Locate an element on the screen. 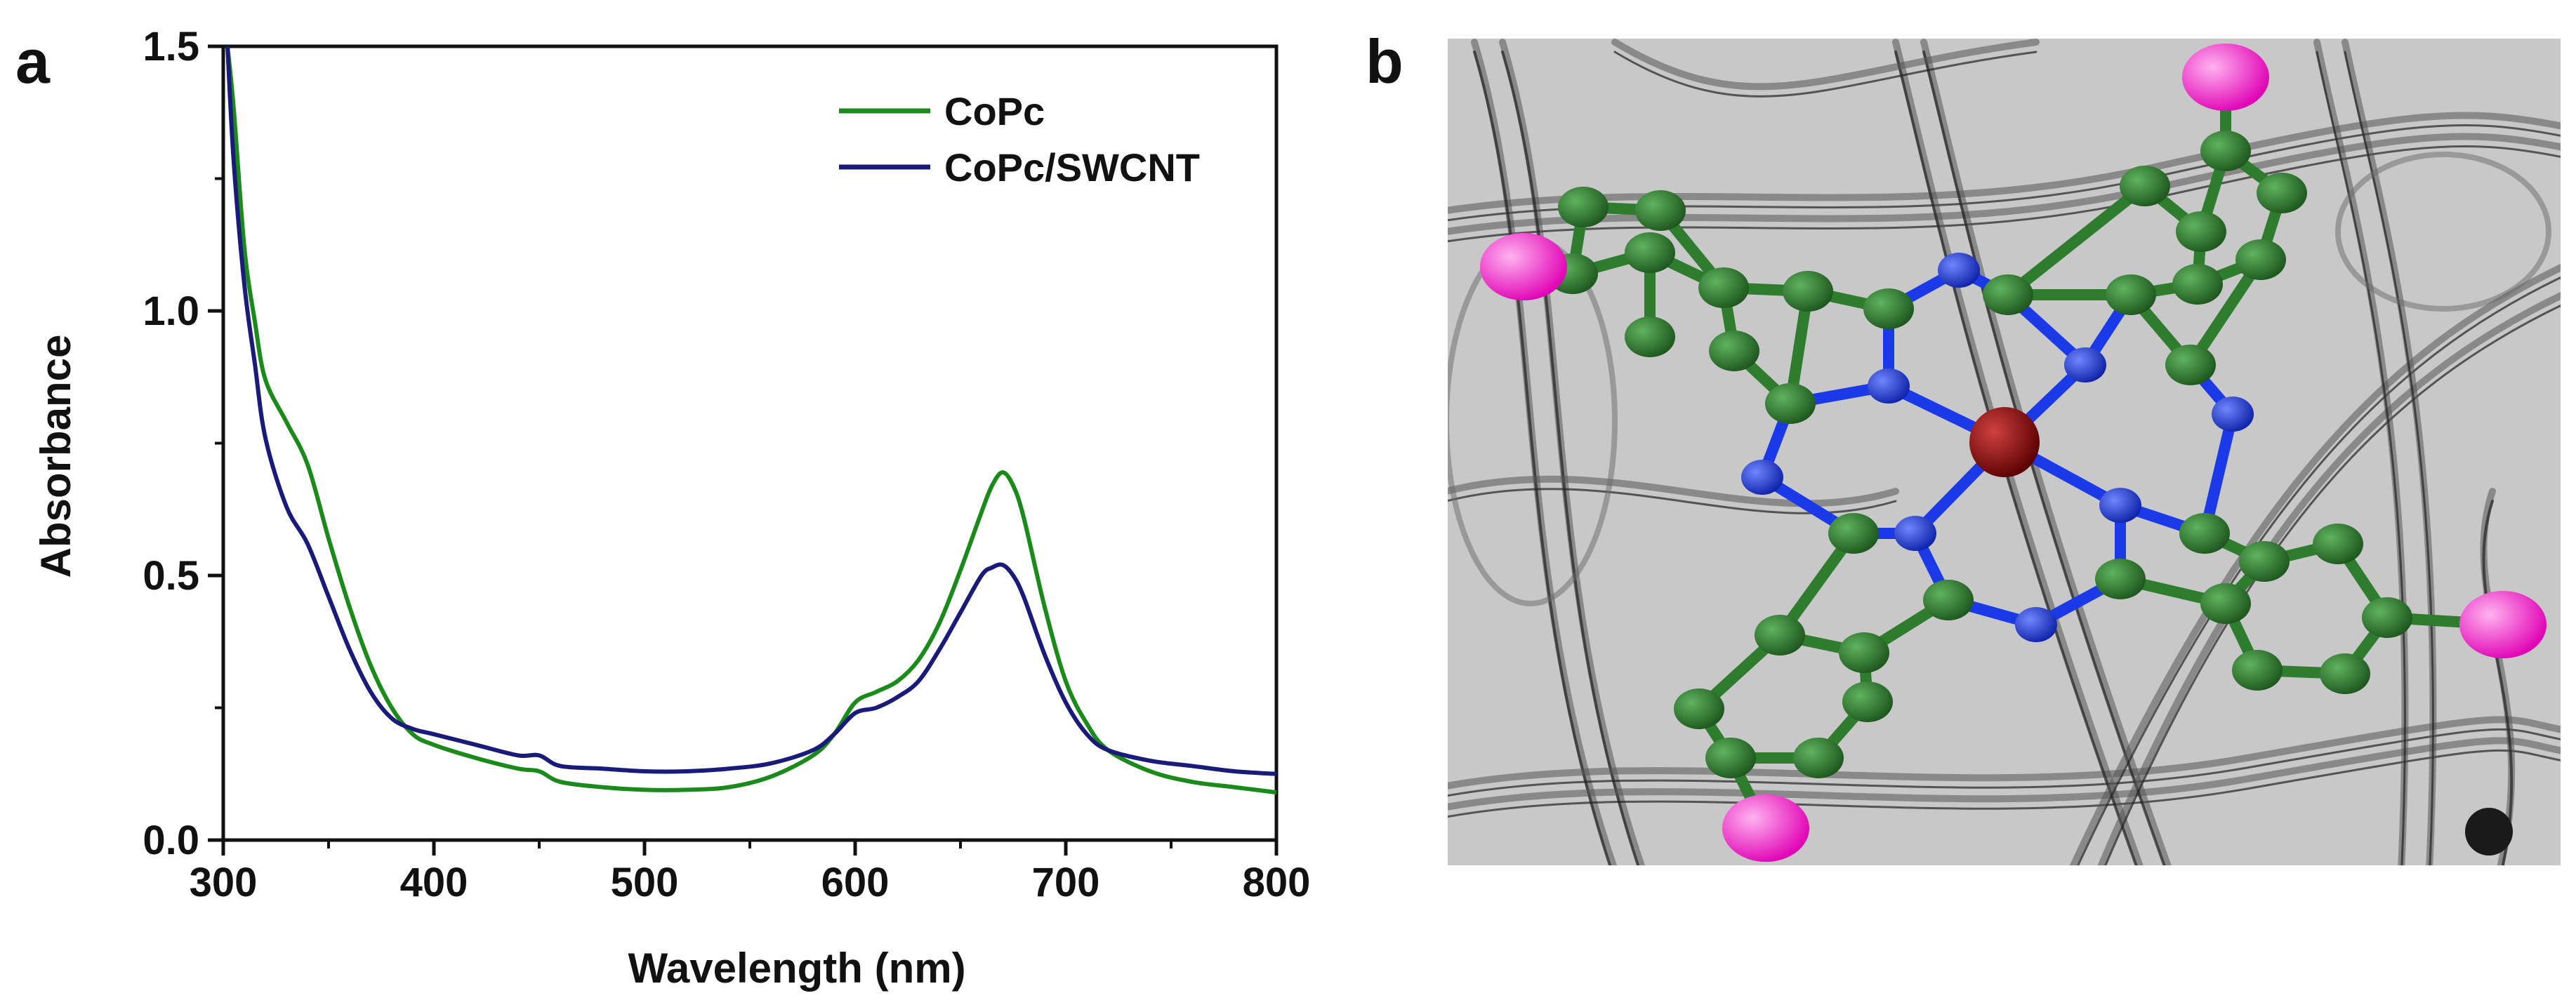 This screenshot has height=1005, width=2576. x-tick-label: 700 is located at coordinates (1066, 882).